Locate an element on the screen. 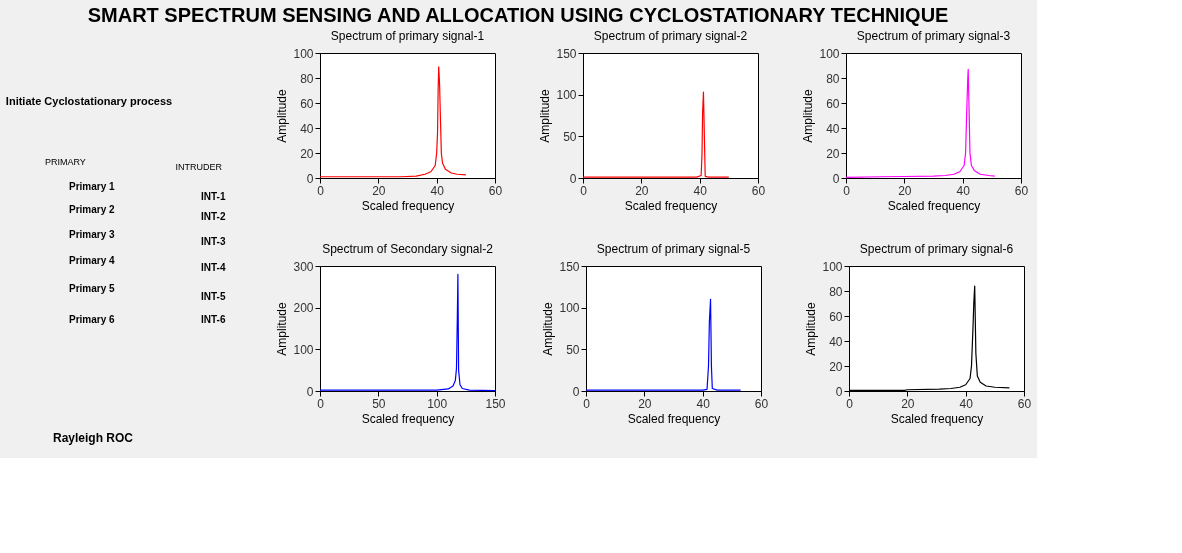  y-tick-label: 300 is located at coordinates (303, 266).